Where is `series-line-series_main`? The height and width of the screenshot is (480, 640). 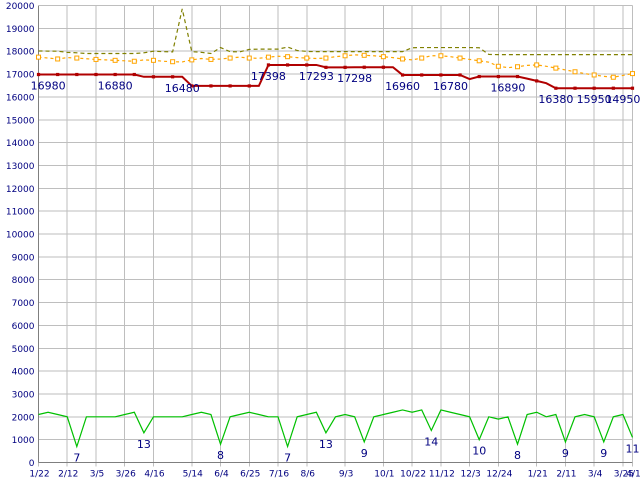
series-line-series_main is located at coordinates (335, 76).